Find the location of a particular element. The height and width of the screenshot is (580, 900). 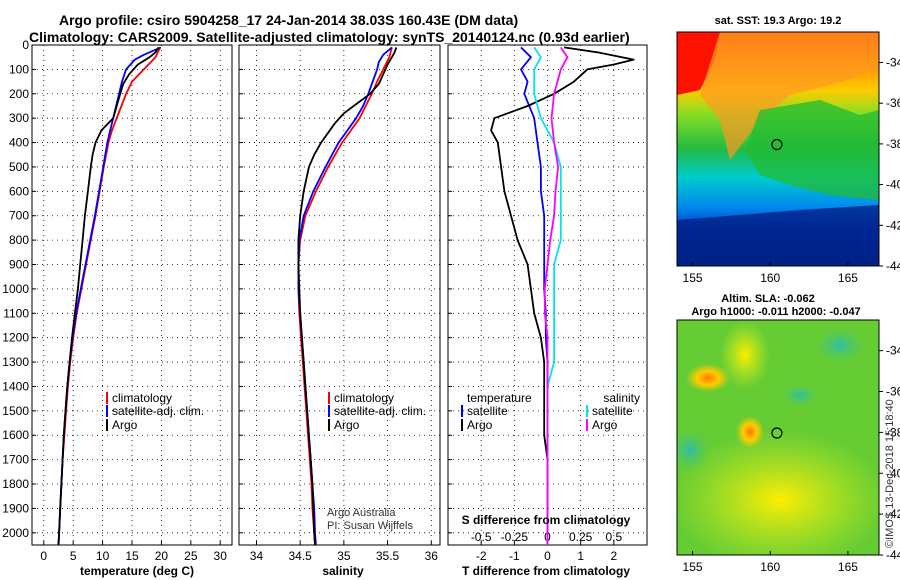

x-tick-label: 5 is located at coordinates (73, 556).